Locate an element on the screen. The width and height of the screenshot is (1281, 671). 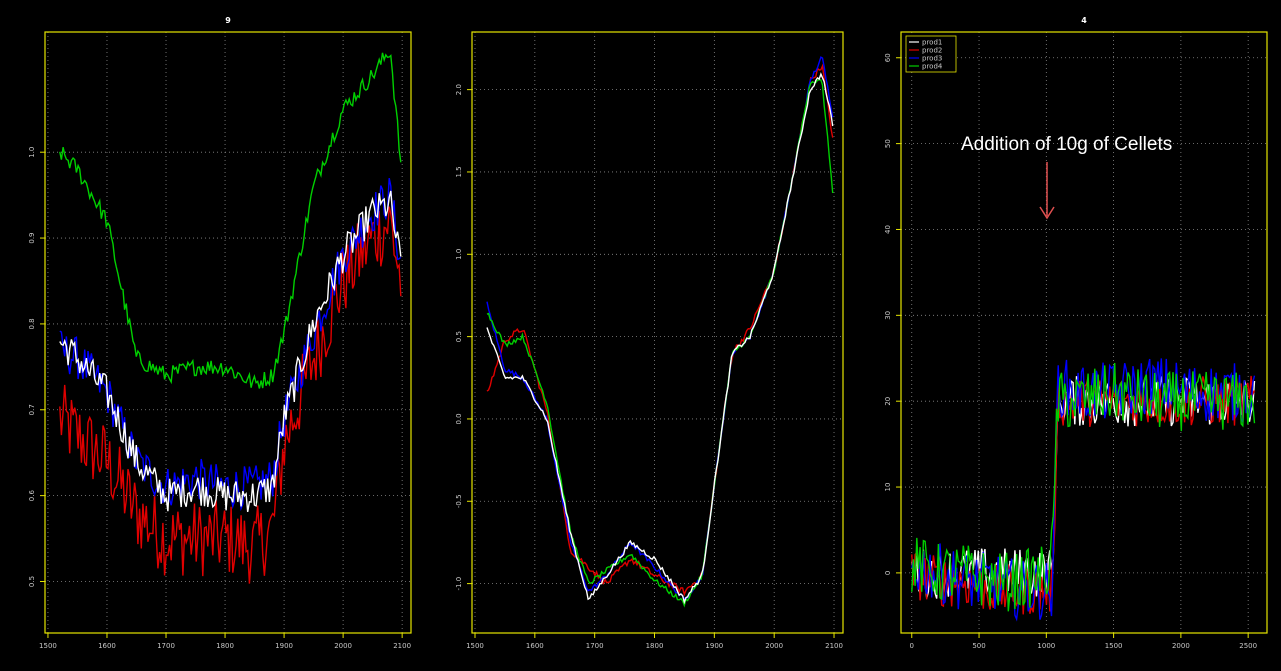
x-tick-label: 500 is located at coordinates (978, 646).